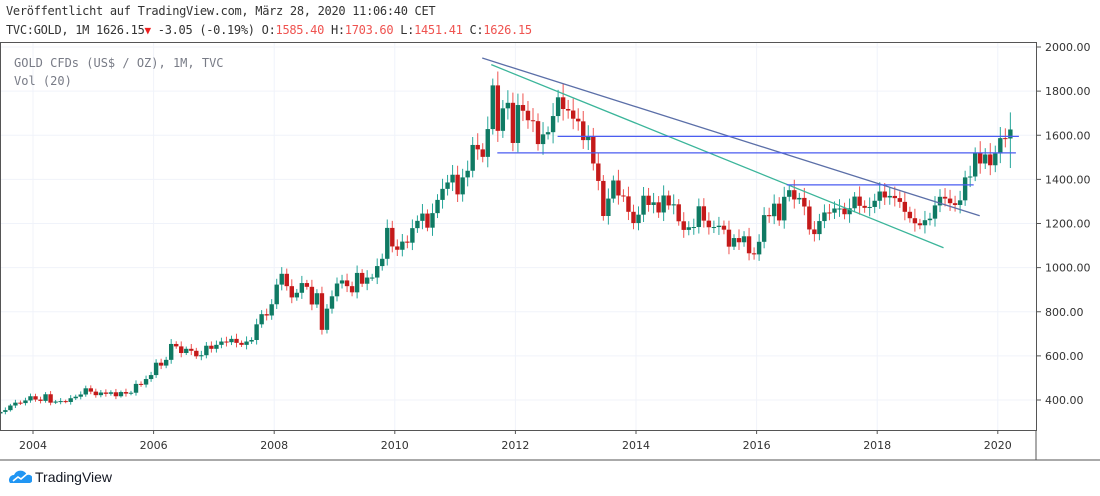 This screenshot has height=496, width=1100. Describe the element at coordinates (337, 30) in the screenshot. I see `high-label: H:` at that location.